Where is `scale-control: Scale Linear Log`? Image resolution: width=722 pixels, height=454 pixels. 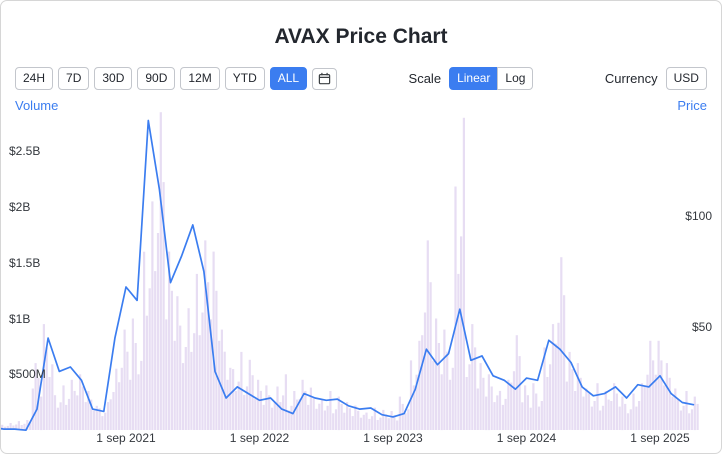
scale-control: Scale Linear Log is located at coordinates (471, 78).